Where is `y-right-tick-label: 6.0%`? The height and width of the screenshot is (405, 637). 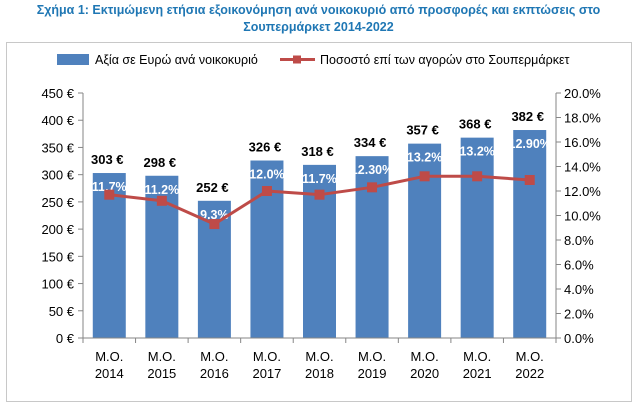 y-right-tick-label: 6.0% is located at coordinates (579, 265).